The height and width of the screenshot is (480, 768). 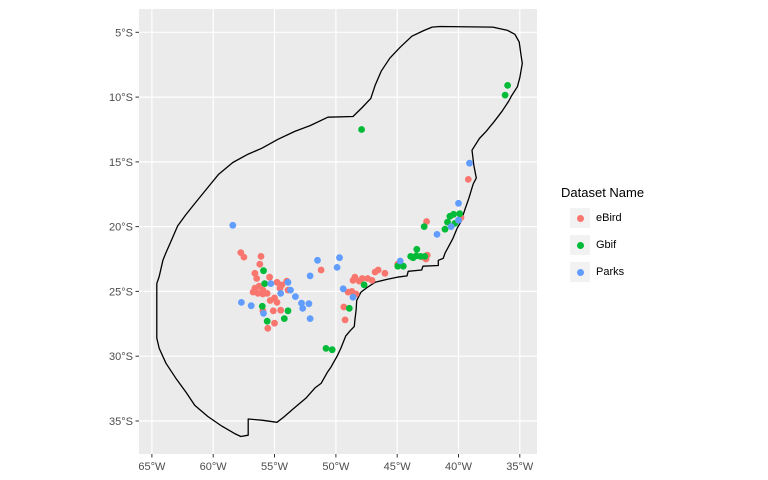 What do you see at coordinates (124, 33) in the screenshot?
I see `y-axis-tick-label: 5°S` at bounding box center [124, 33].